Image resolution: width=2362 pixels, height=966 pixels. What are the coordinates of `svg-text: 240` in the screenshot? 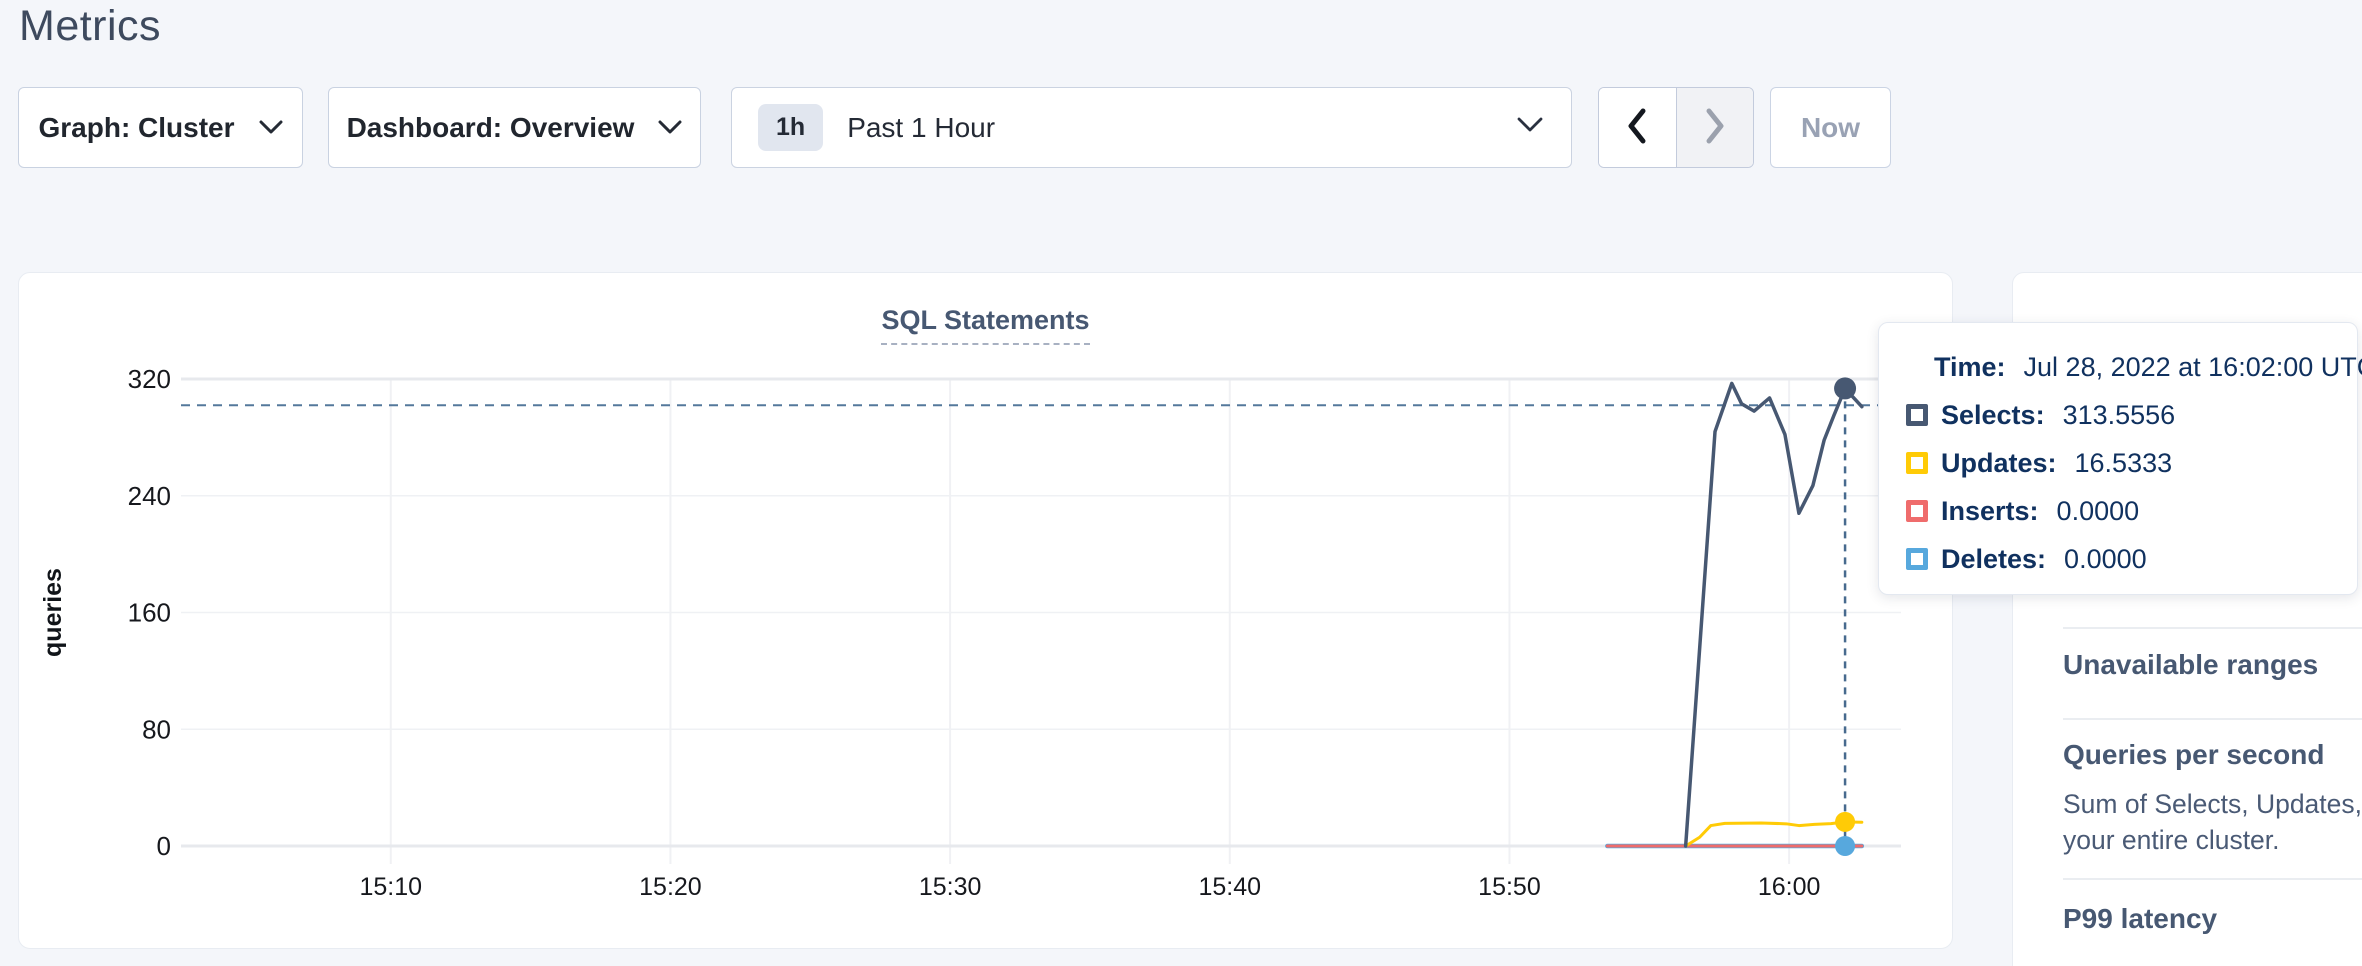 It's located at (149, 496).